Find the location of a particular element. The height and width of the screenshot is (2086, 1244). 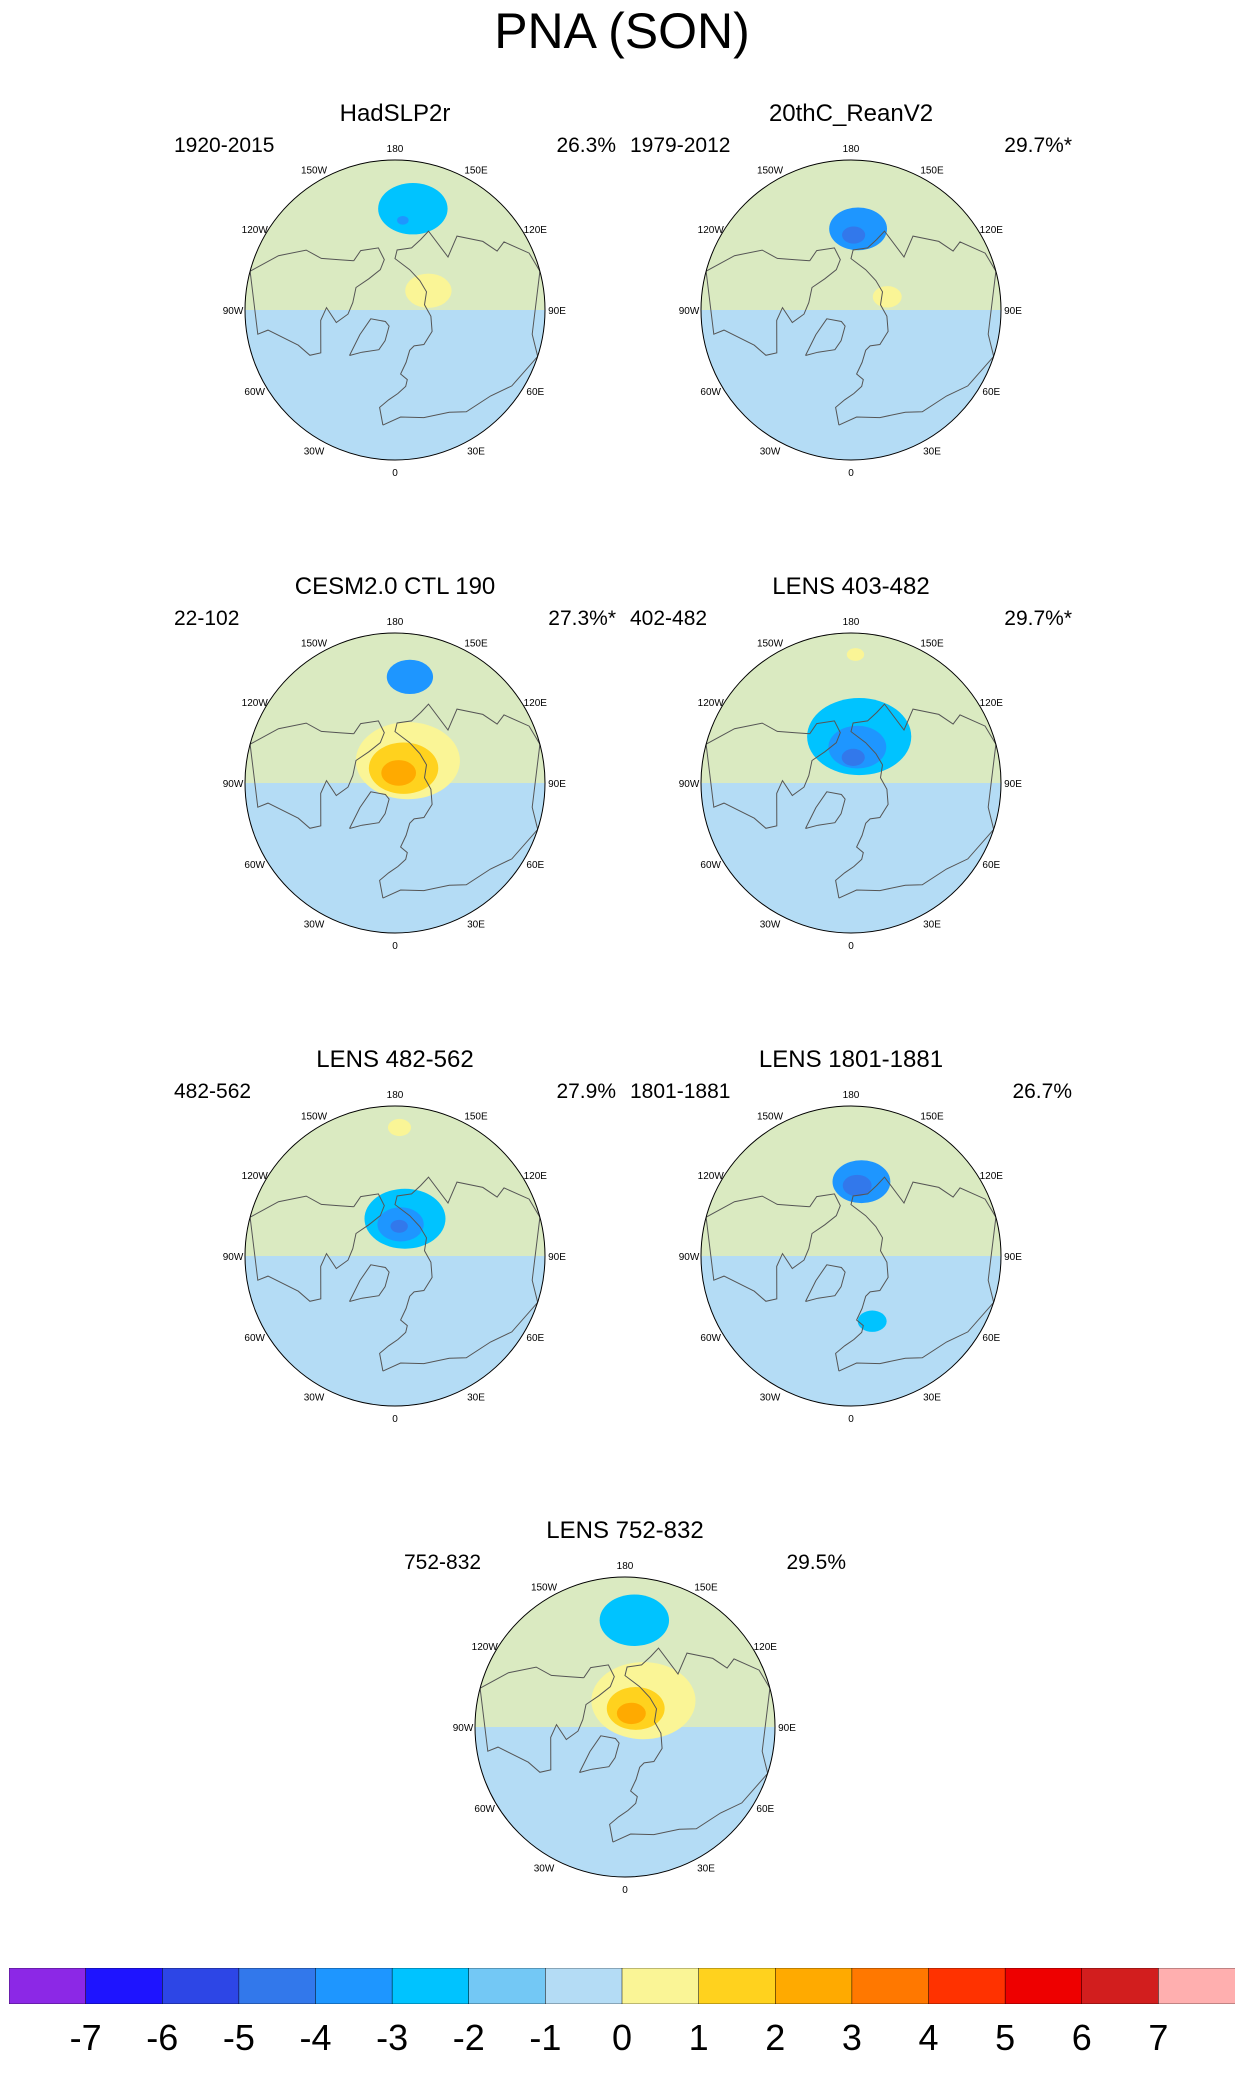

panel-title: CESM2.0 CTL 190 is located at coordinates (395, 586).